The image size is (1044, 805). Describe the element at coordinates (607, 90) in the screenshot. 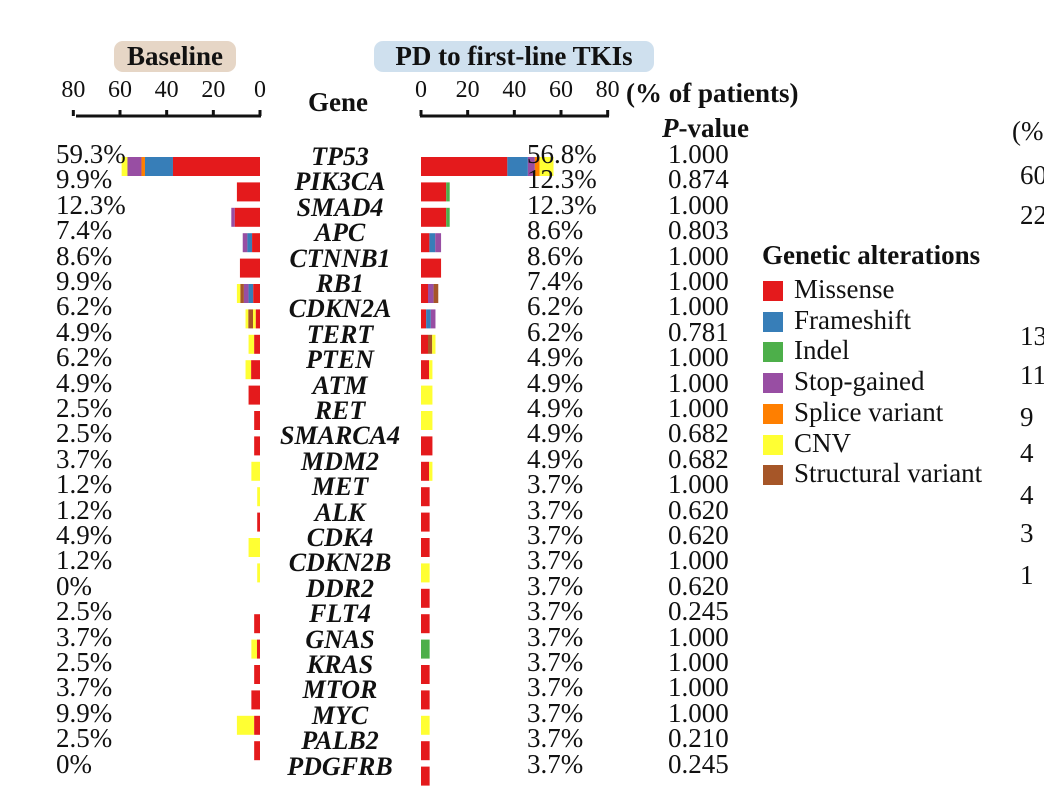

I see `pd-tick-label: 80` at that location.